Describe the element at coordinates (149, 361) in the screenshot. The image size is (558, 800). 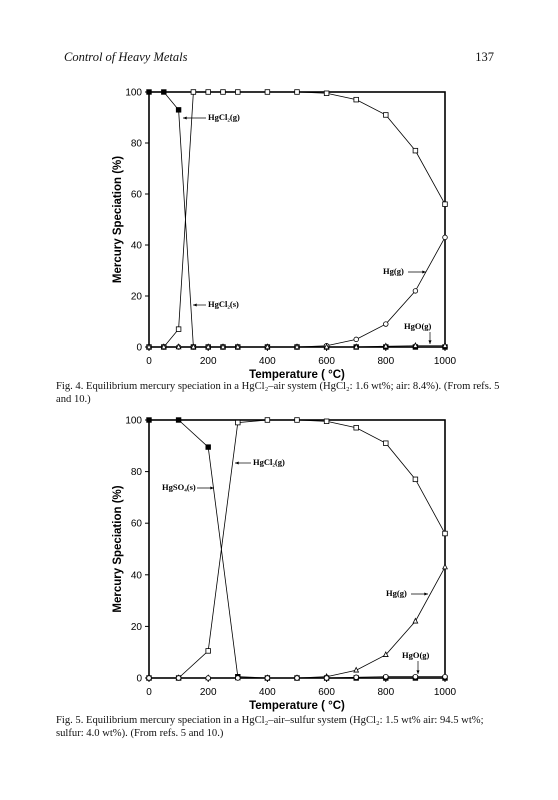
I see `x-tick-label: 0` at that location.